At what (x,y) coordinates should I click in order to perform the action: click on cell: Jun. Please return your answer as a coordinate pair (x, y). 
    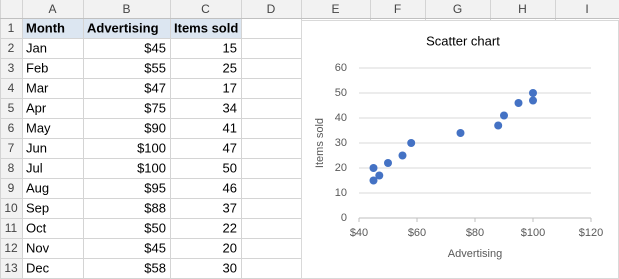
    Looking at the image, I should click on (36, 147).